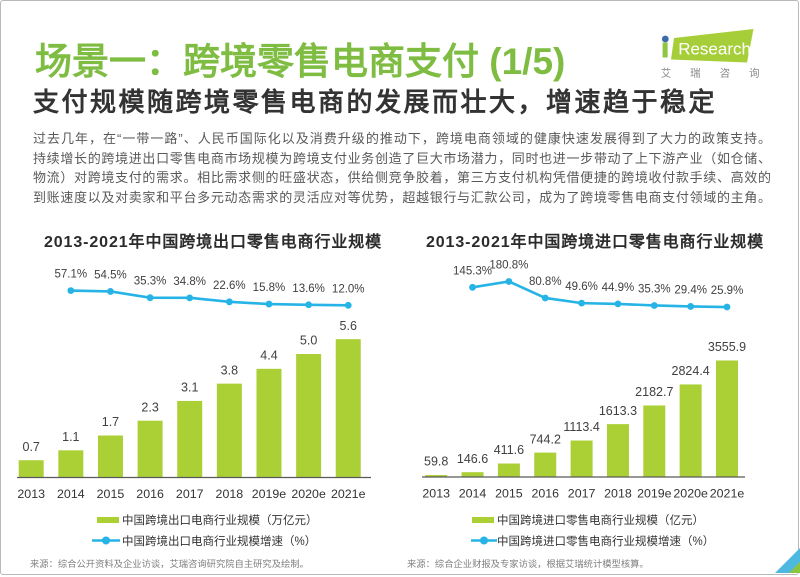  I want to click on svg-text: 49.6%, so click(581, 287).